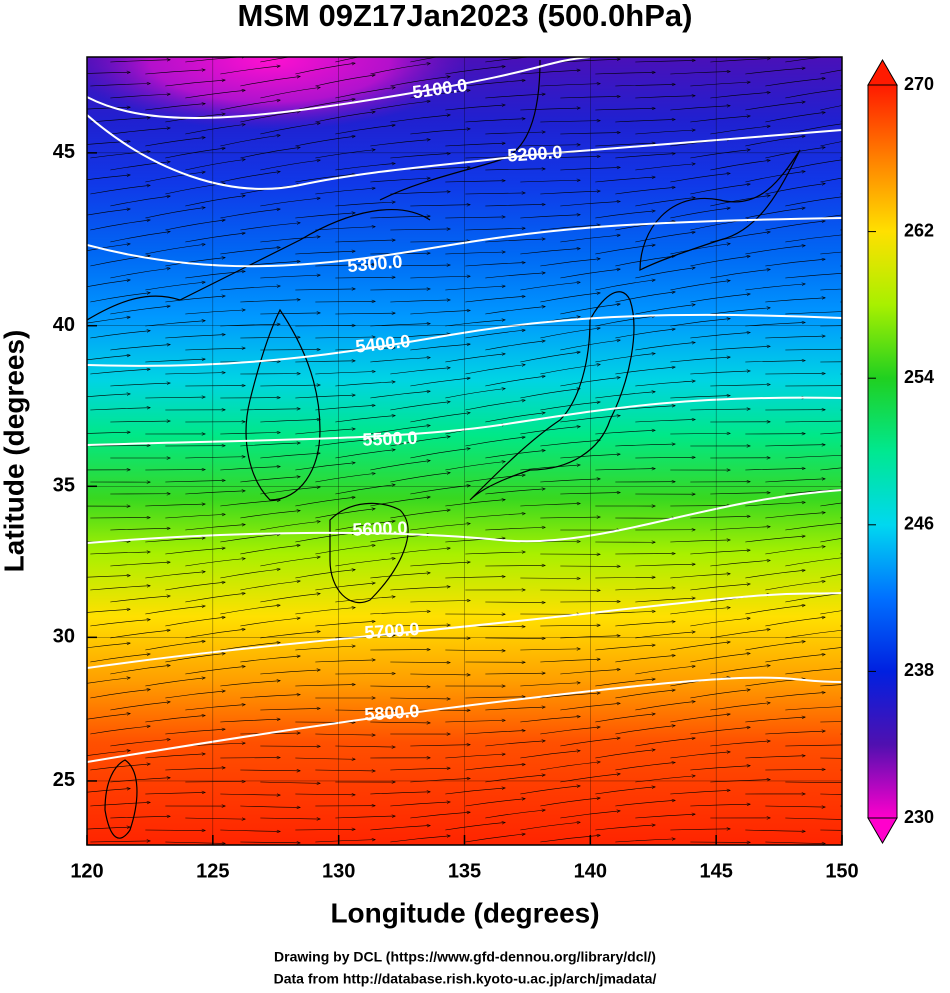 Image resolution: width=950 pixels, height=993 pixels. Describe the element at coordinates (380, 529) in the screenshot. I see `contour-label: 5600.0` at that location.